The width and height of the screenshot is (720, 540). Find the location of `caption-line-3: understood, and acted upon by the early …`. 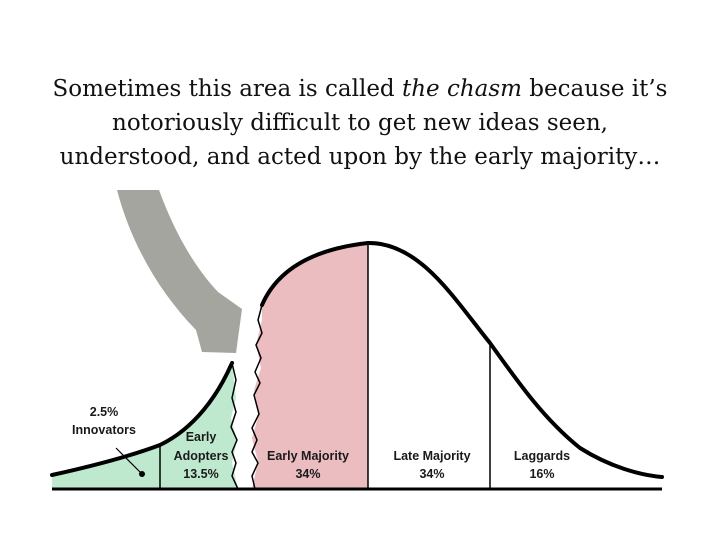

caption-line-3: understood, and acted upon by the early … is located at coordinates (360, 157).